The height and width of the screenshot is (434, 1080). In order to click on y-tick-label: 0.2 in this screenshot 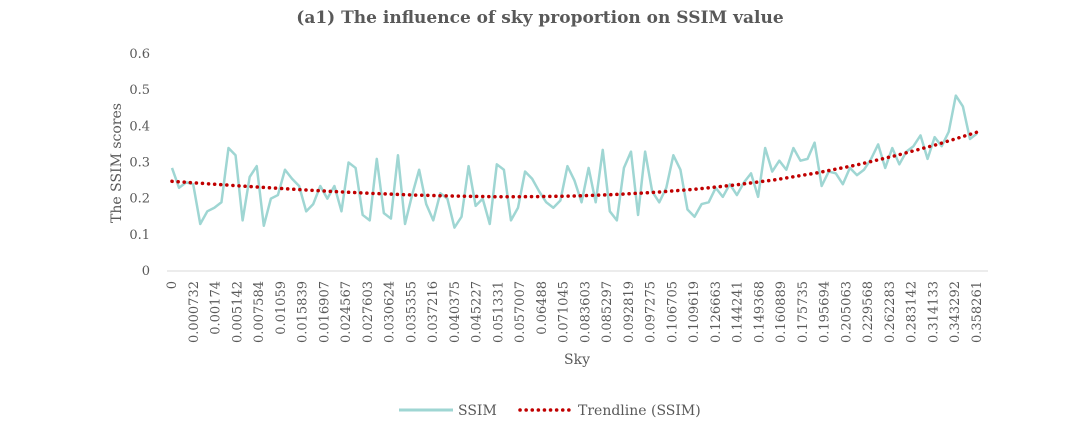, I will do `click(139, 199)`.